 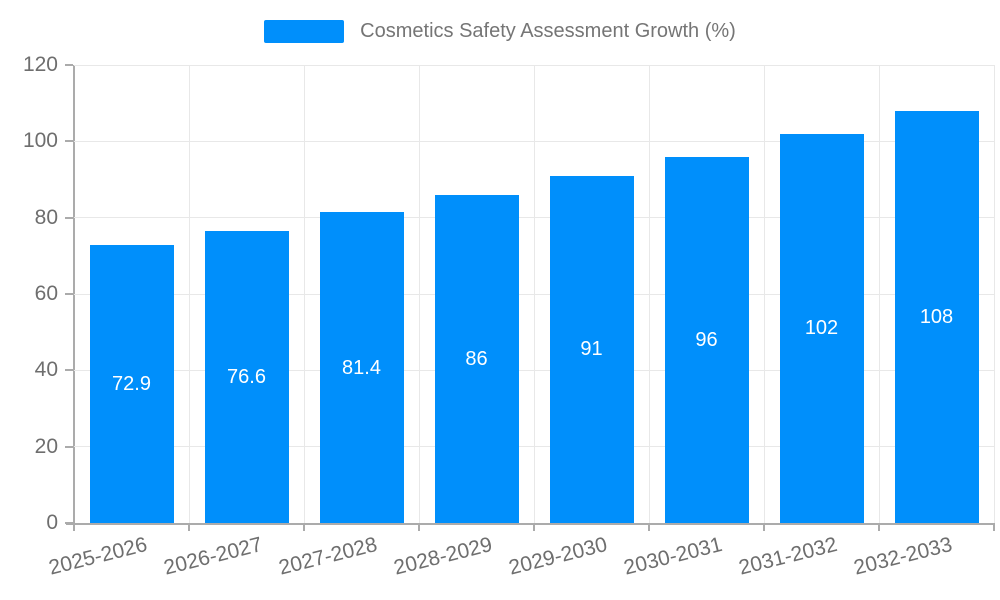 I want to click on y-axis-line, so click(x=74, y=294).